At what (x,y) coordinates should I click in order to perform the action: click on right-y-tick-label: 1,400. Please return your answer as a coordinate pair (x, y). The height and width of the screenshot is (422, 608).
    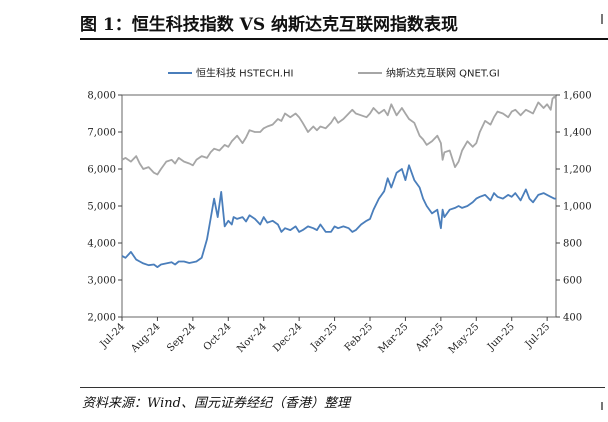
    Looking at the image, I should click on (577, 133).